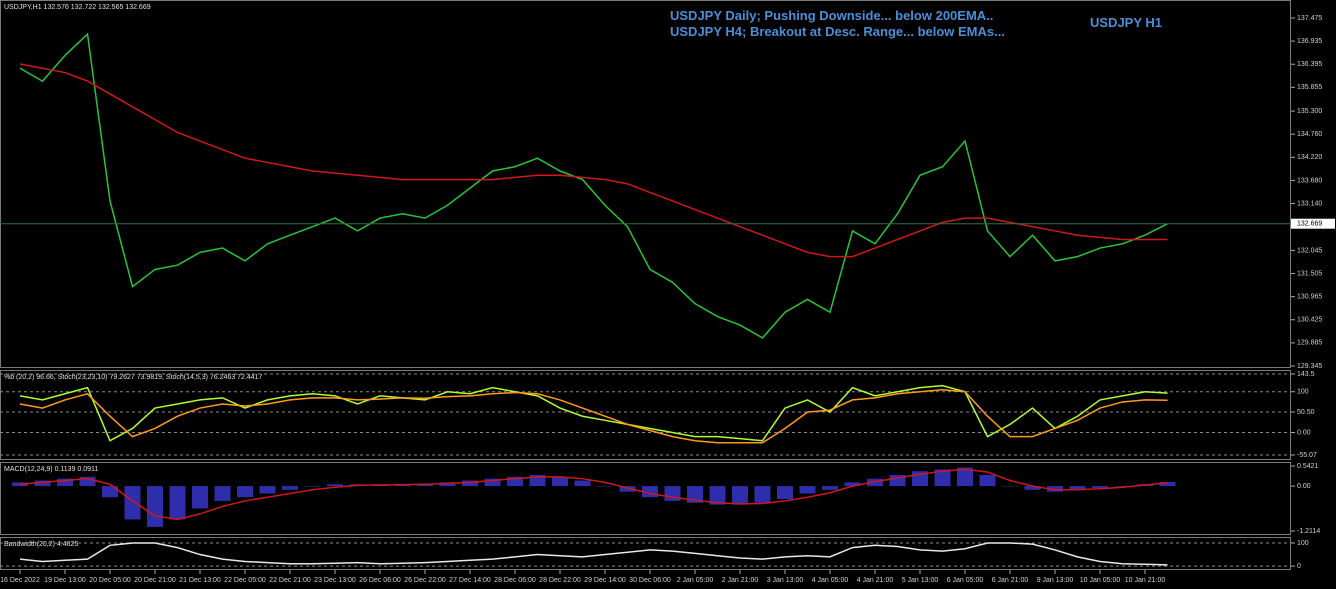  Describe the element at coordinates (1100, 580) in the screenshot. I see `x-tick-label: 10 Jan 05:00` at that location.